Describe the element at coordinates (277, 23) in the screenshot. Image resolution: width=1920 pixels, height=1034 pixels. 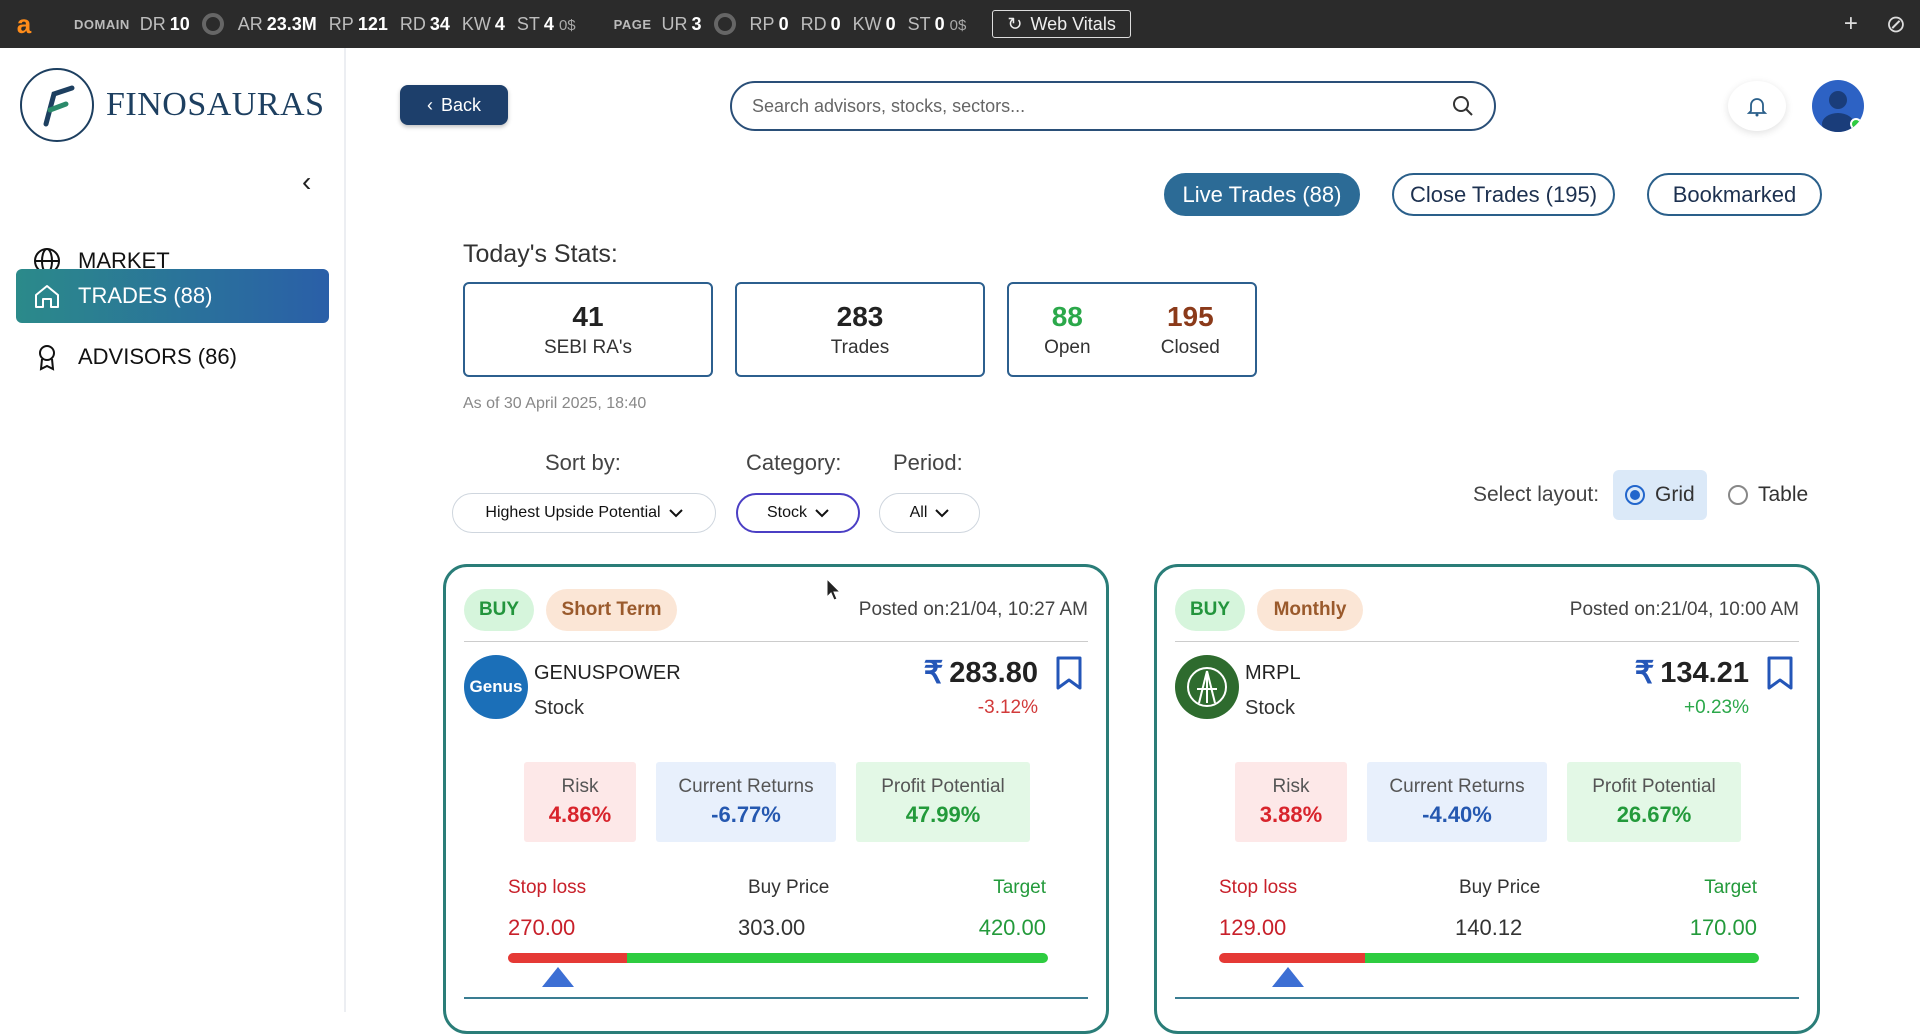
I see `metric-ar: AR 23.3M` at that location.